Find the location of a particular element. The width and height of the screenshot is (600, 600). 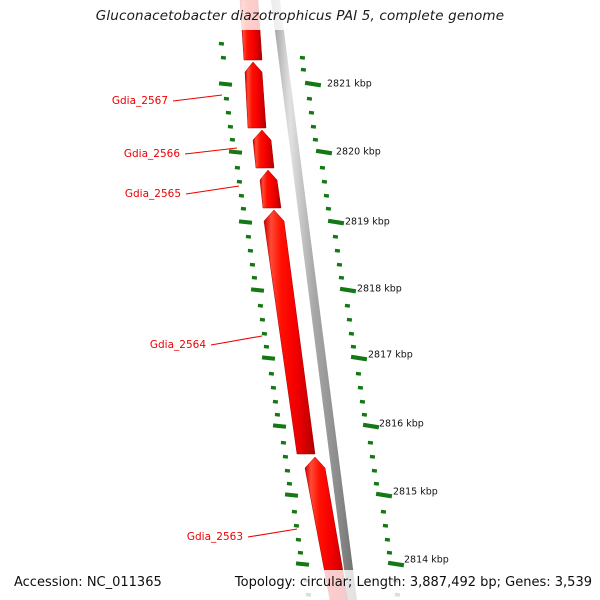

gene-label-gdia-2563: Gdia_2563 is located at coordinates (214, 537).